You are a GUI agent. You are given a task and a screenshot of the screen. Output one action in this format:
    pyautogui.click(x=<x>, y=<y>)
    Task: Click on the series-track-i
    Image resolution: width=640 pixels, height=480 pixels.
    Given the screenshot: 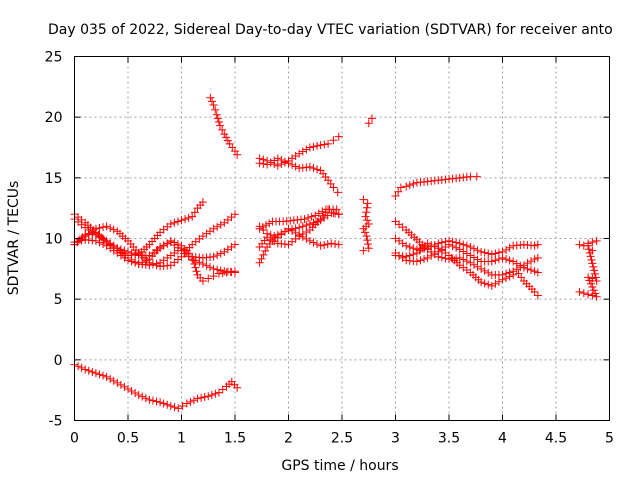 What is the action you would take?
    pyautogui.click(x=298, y=175)
    